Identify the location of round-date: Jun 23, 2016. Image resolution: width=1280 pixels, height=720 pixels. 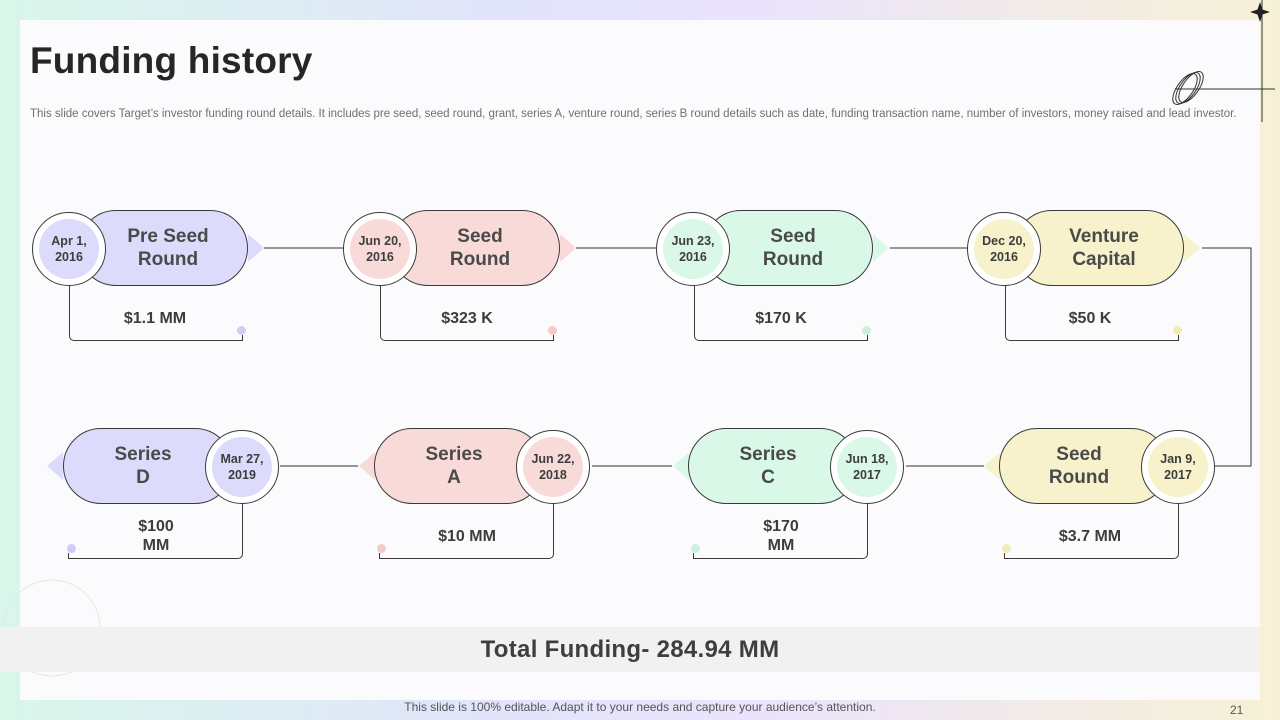
(693, 249).